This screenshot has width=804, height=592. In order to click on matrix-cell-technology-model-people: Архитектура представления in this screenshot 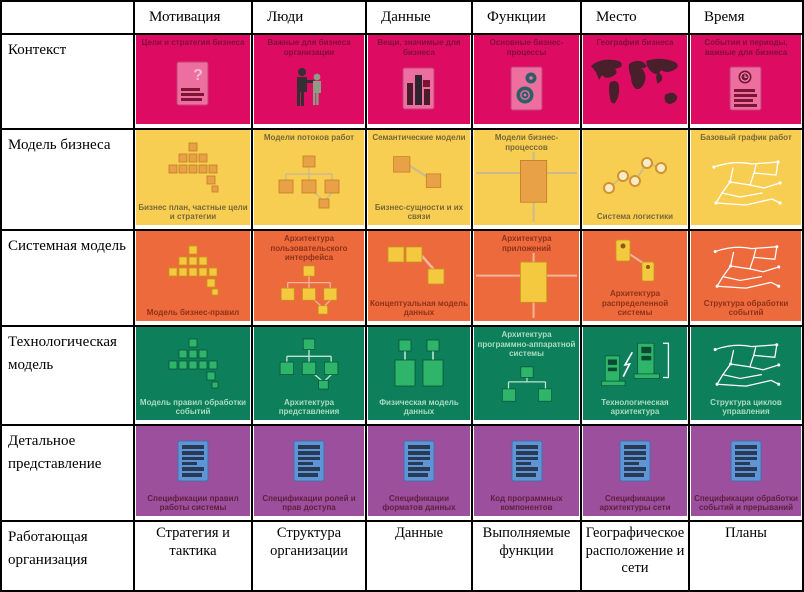, I will do `click(309, 375)`.